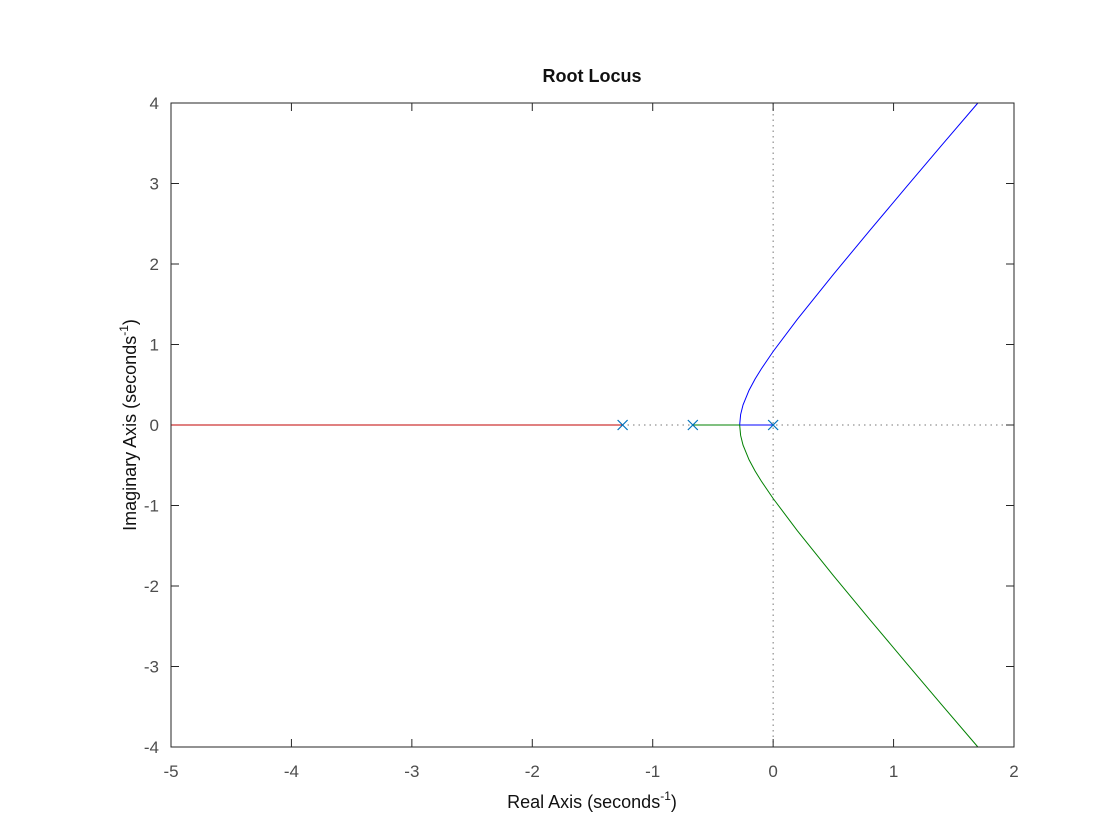  I want to click on y-axis-label: Imaginary Axis (seconds-1), so click(128, 425).